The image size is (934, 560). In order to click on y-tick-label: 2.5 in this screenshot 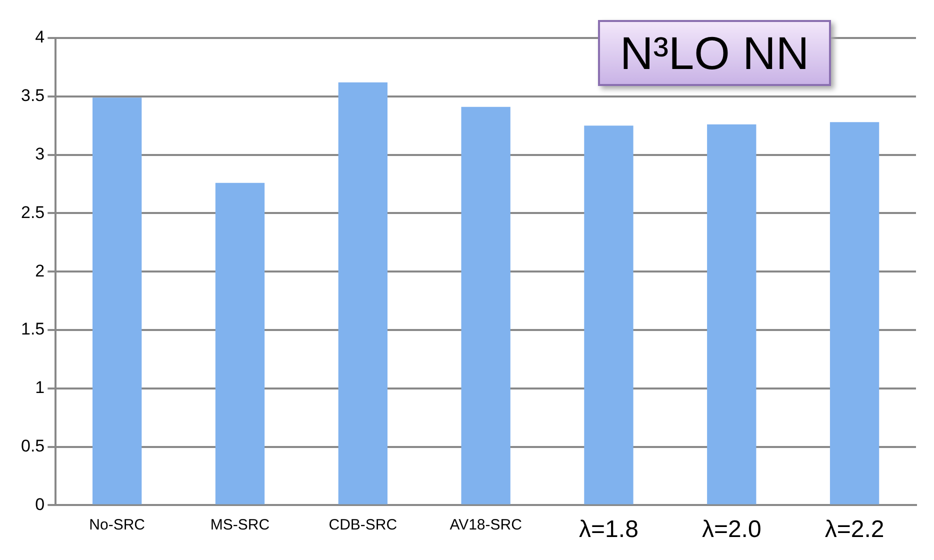, I will do `click(32, 212)`.